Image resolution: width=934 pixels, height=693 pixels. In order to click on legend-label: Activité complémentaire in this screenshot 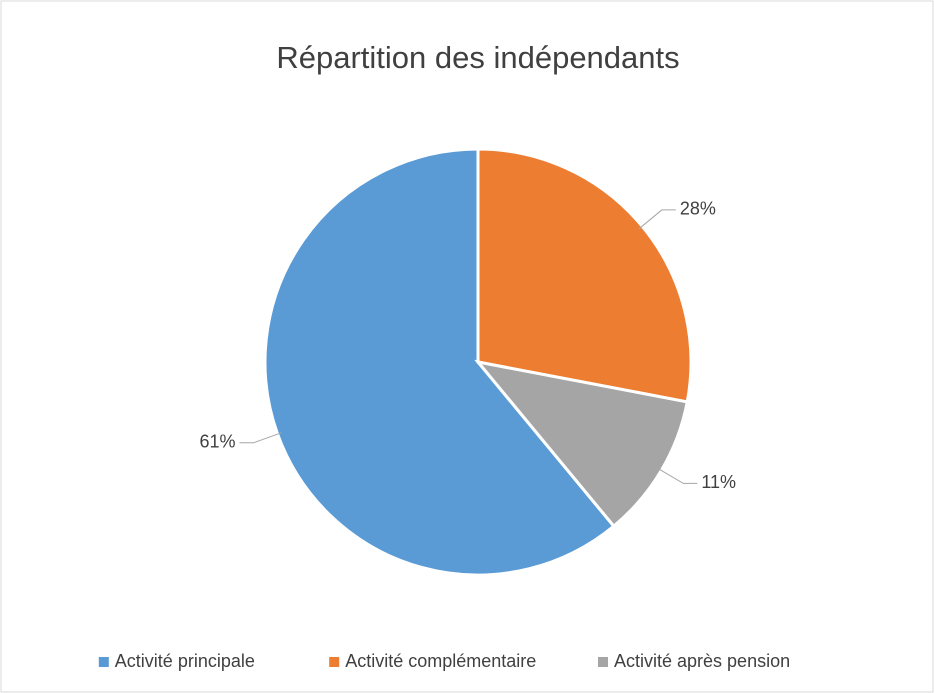, I will do `click(440, 661)`.